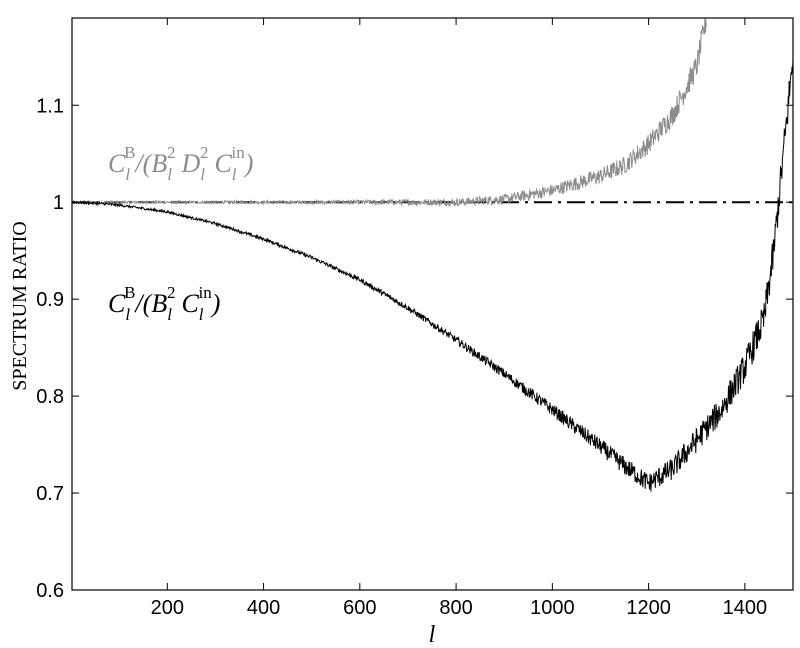 Image resolution: width=800 pixels, height=648 pixels. Describe the element at coordinates (552, 608) in the screenshot. I see `x-tick-label: 1000` at that location.